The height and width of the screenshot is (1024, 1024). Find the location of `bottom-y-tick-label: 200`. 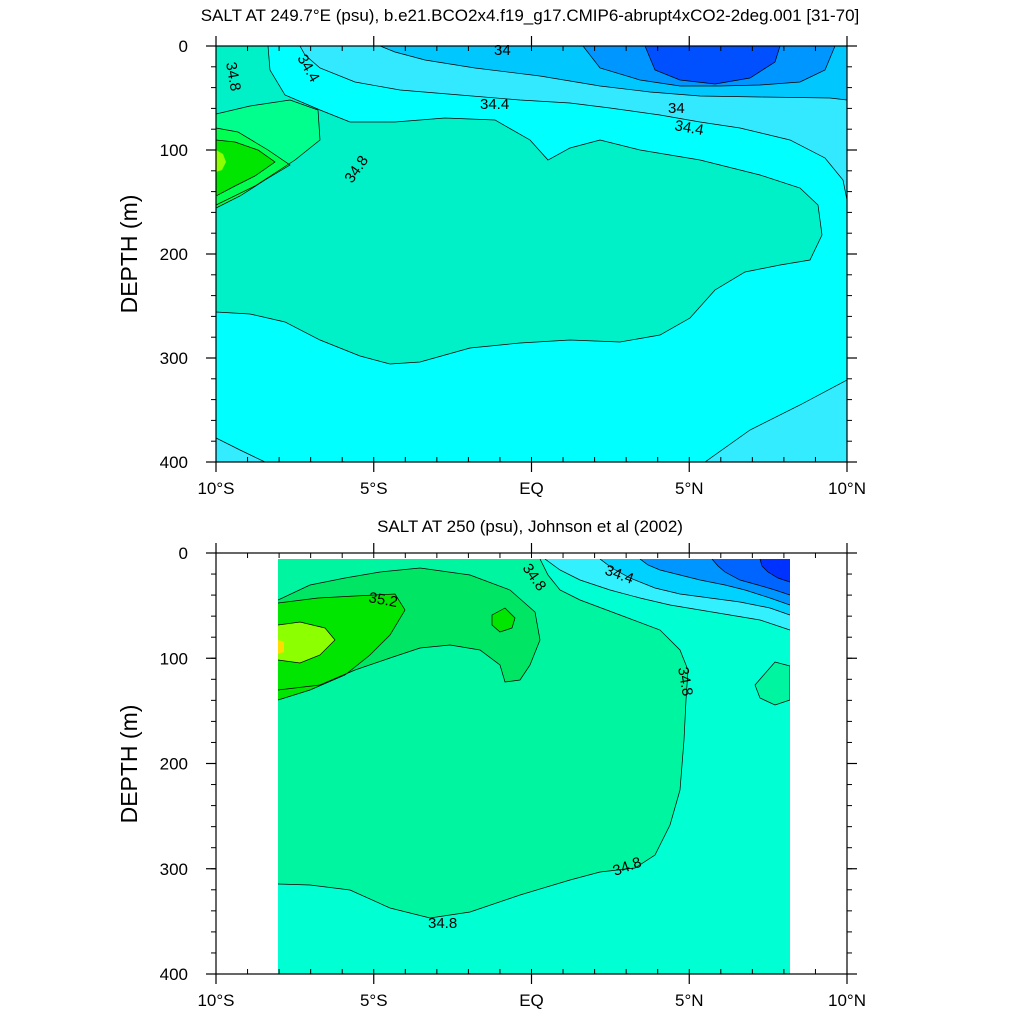

bottom-y-tick-label: 200 is located at coordinates (174, 764).